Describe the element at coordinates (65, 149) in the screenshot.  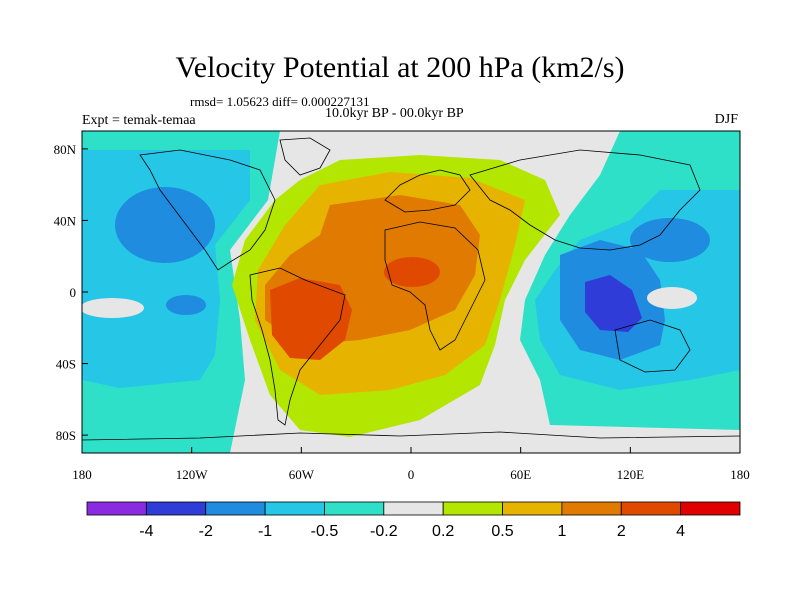
I see `lat-tick-label: 80N` at that location.